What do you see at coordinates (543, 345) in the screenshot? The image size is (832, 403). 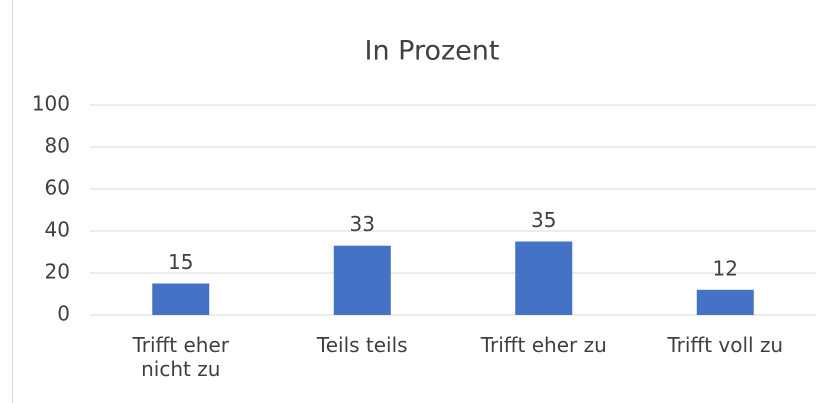 I see `x-tick-label: Trifft eher zu` at bounding box center [543, 345].